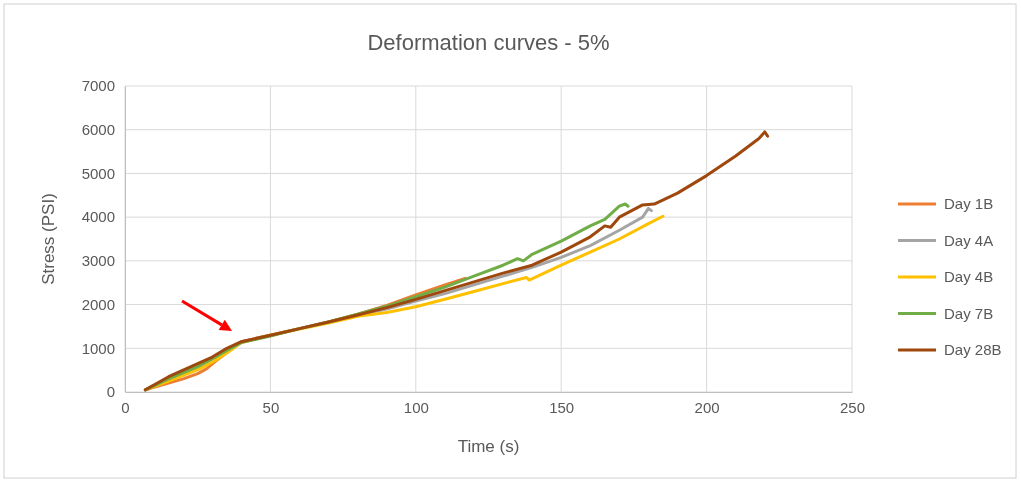 This screenshot has height=484, width=1021. Describe the element at coordinates (707, 407) in the screenshot. I see `x-tick-label: 200` at that location.